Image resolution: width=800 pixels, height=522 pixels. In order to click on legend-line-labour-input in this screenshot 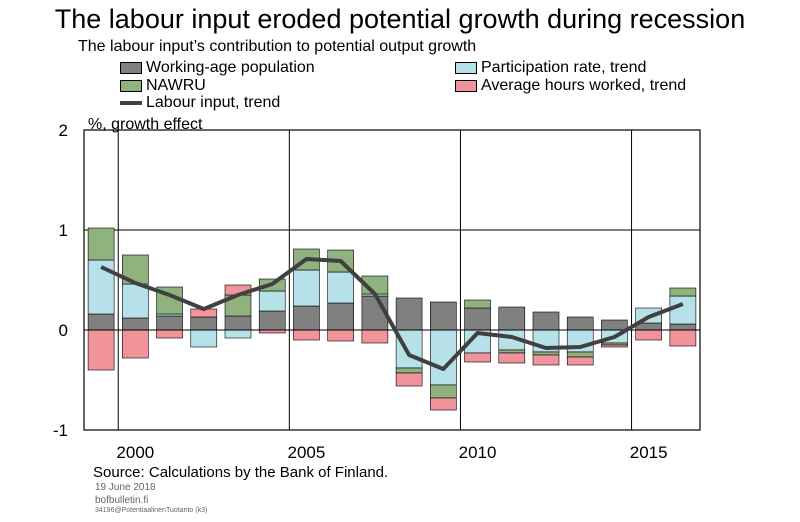, I will do `click(131, 103)`.